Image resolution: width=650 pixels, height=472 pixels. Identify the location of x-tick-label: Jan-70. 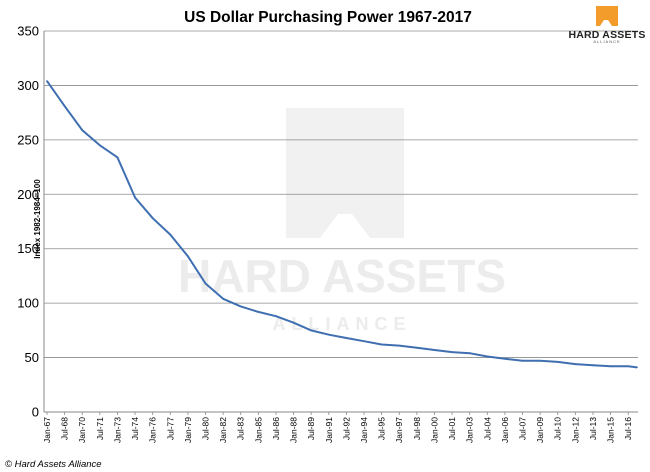
(82, 430).